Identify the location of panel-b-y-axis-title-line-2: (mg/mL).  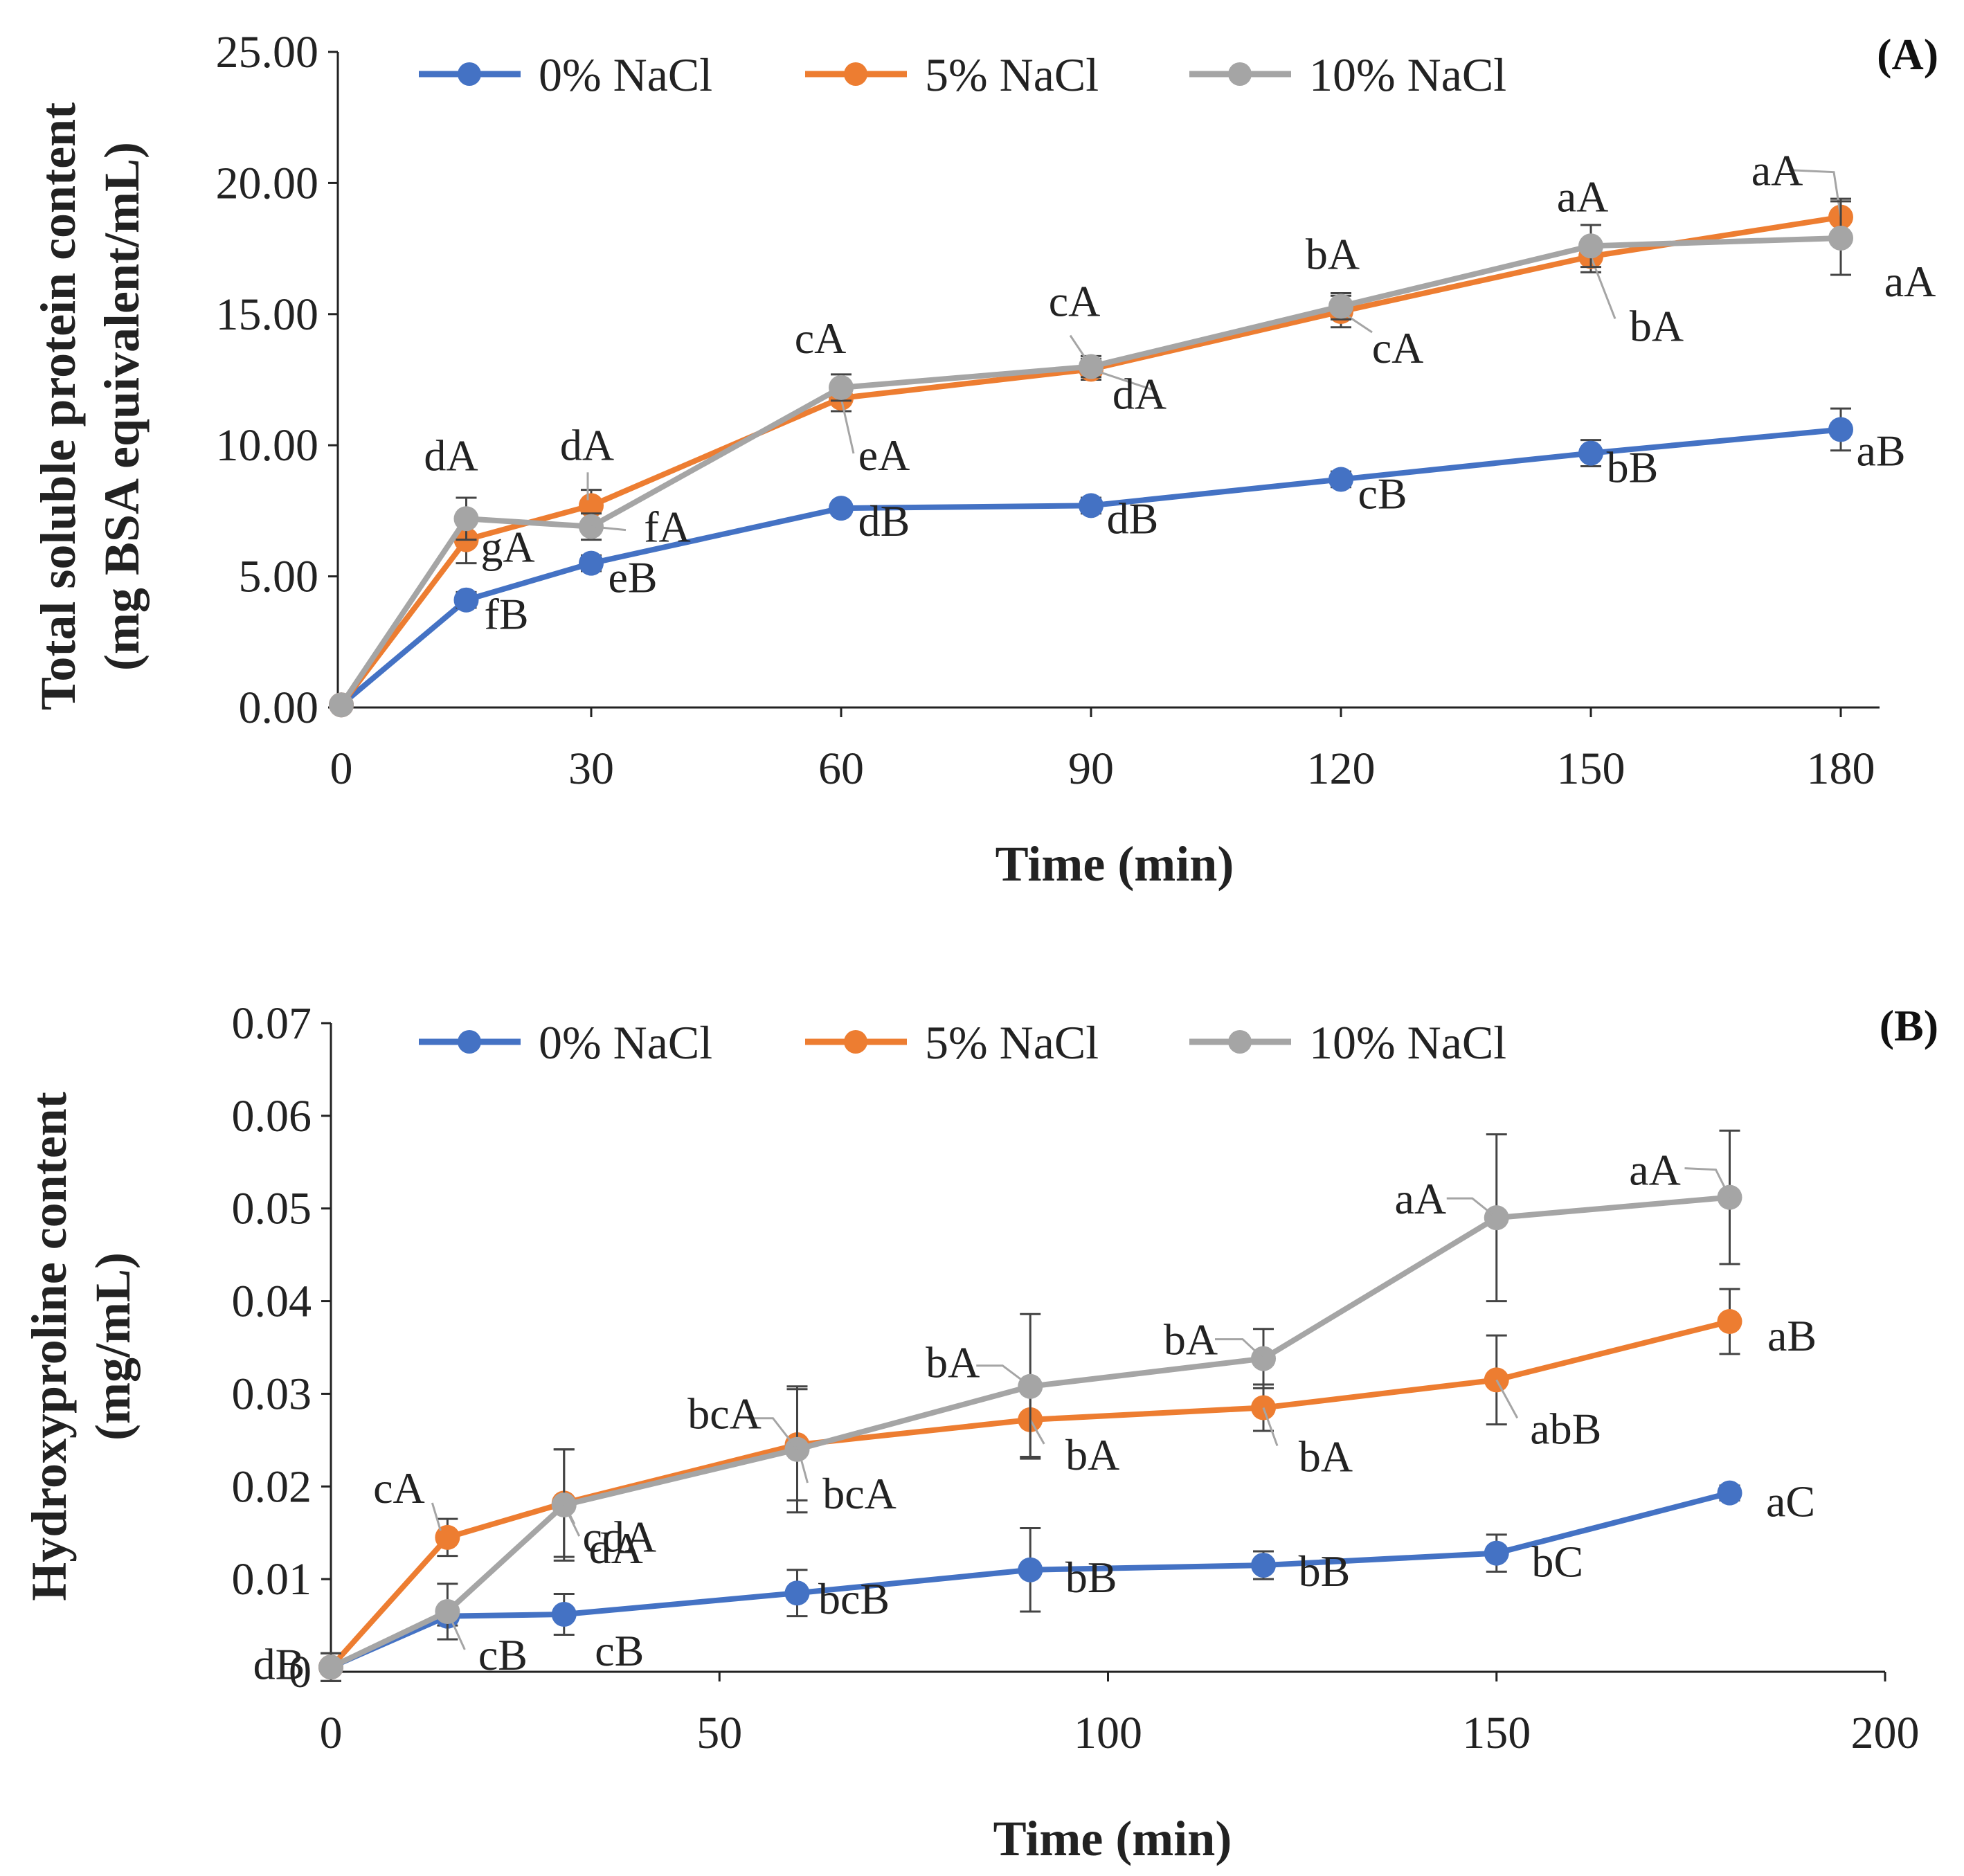
(113, 1346).